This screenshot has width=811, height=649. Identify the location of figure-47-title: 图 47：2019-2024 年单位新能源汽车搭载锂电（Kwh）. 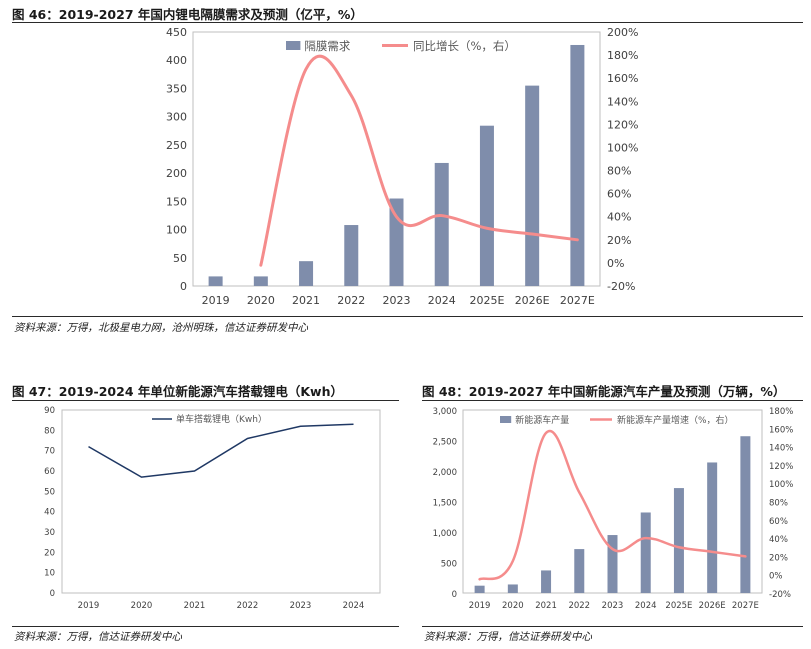
(178, 391).